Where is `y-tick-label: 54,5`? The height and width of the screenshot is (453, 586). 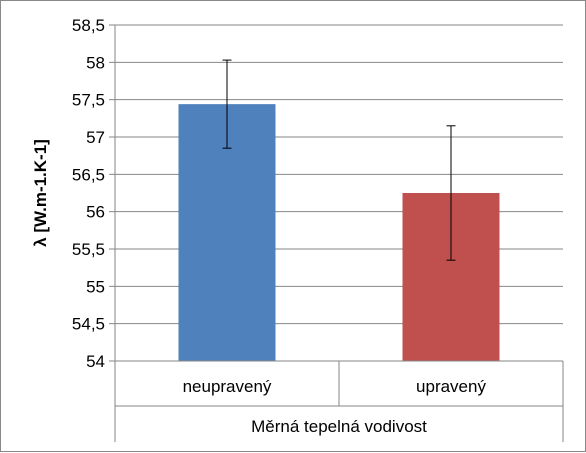 y-tick-label: 54,5 is located at coordinates (88, 324).